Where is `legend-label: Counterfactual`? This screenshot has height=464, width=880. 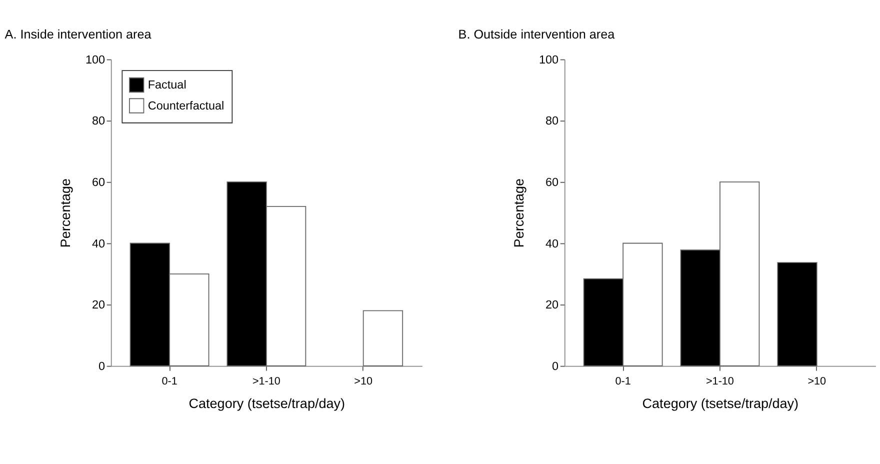
legend-label: Counterfactual is located at coordinates (186, 105).